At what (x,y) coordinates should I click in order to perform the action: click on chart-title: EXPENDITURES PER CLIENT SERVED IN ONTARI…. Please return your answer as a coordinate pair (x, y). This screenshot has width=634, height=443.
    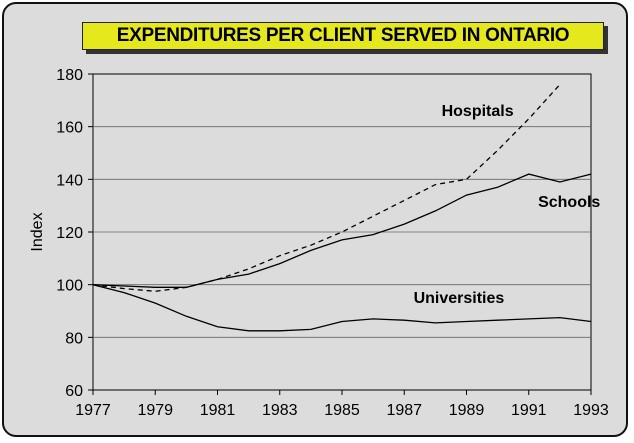
    Looking at the image, I should click on (343, 36).